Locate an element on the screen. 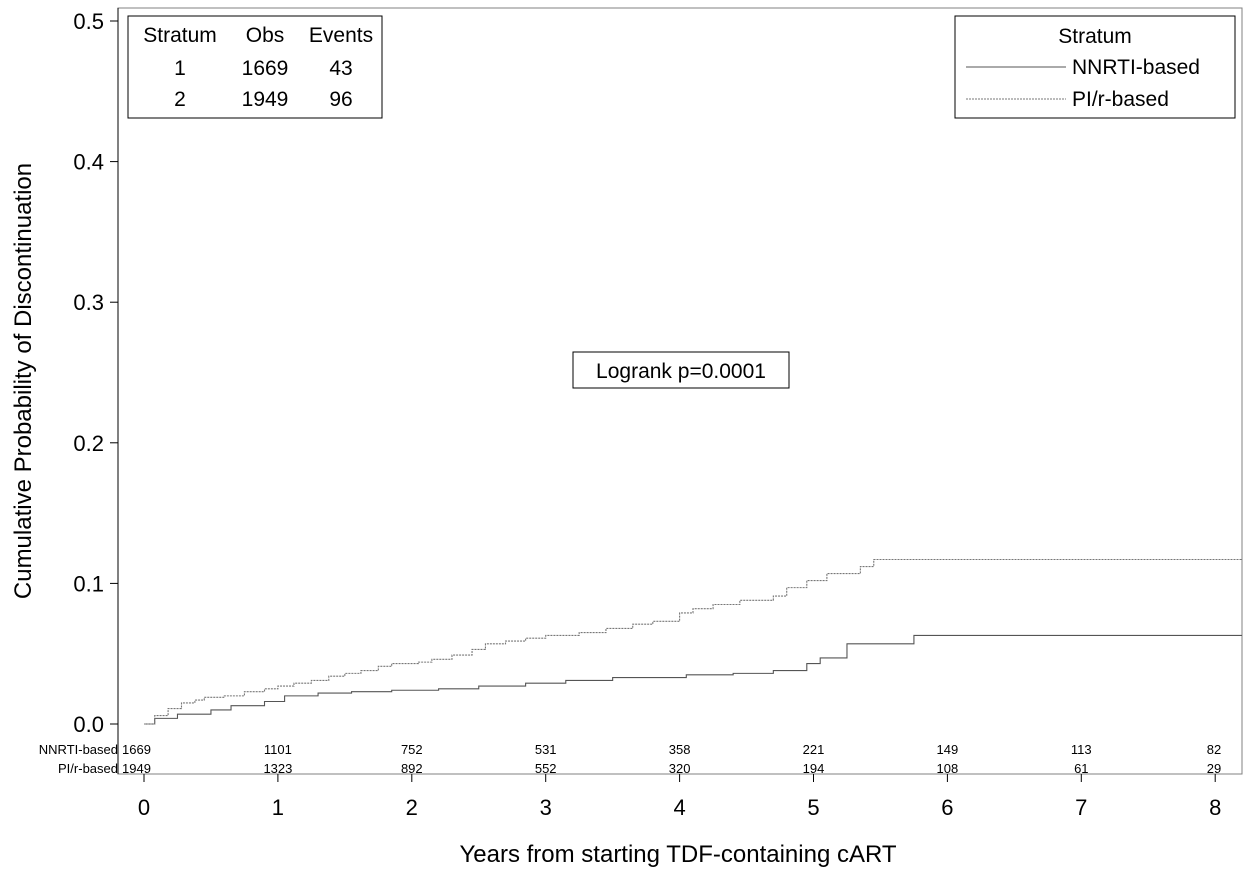 This screenshot has height=871, width=1244. risk-value: 29 is located at coordinates (1214, 768).